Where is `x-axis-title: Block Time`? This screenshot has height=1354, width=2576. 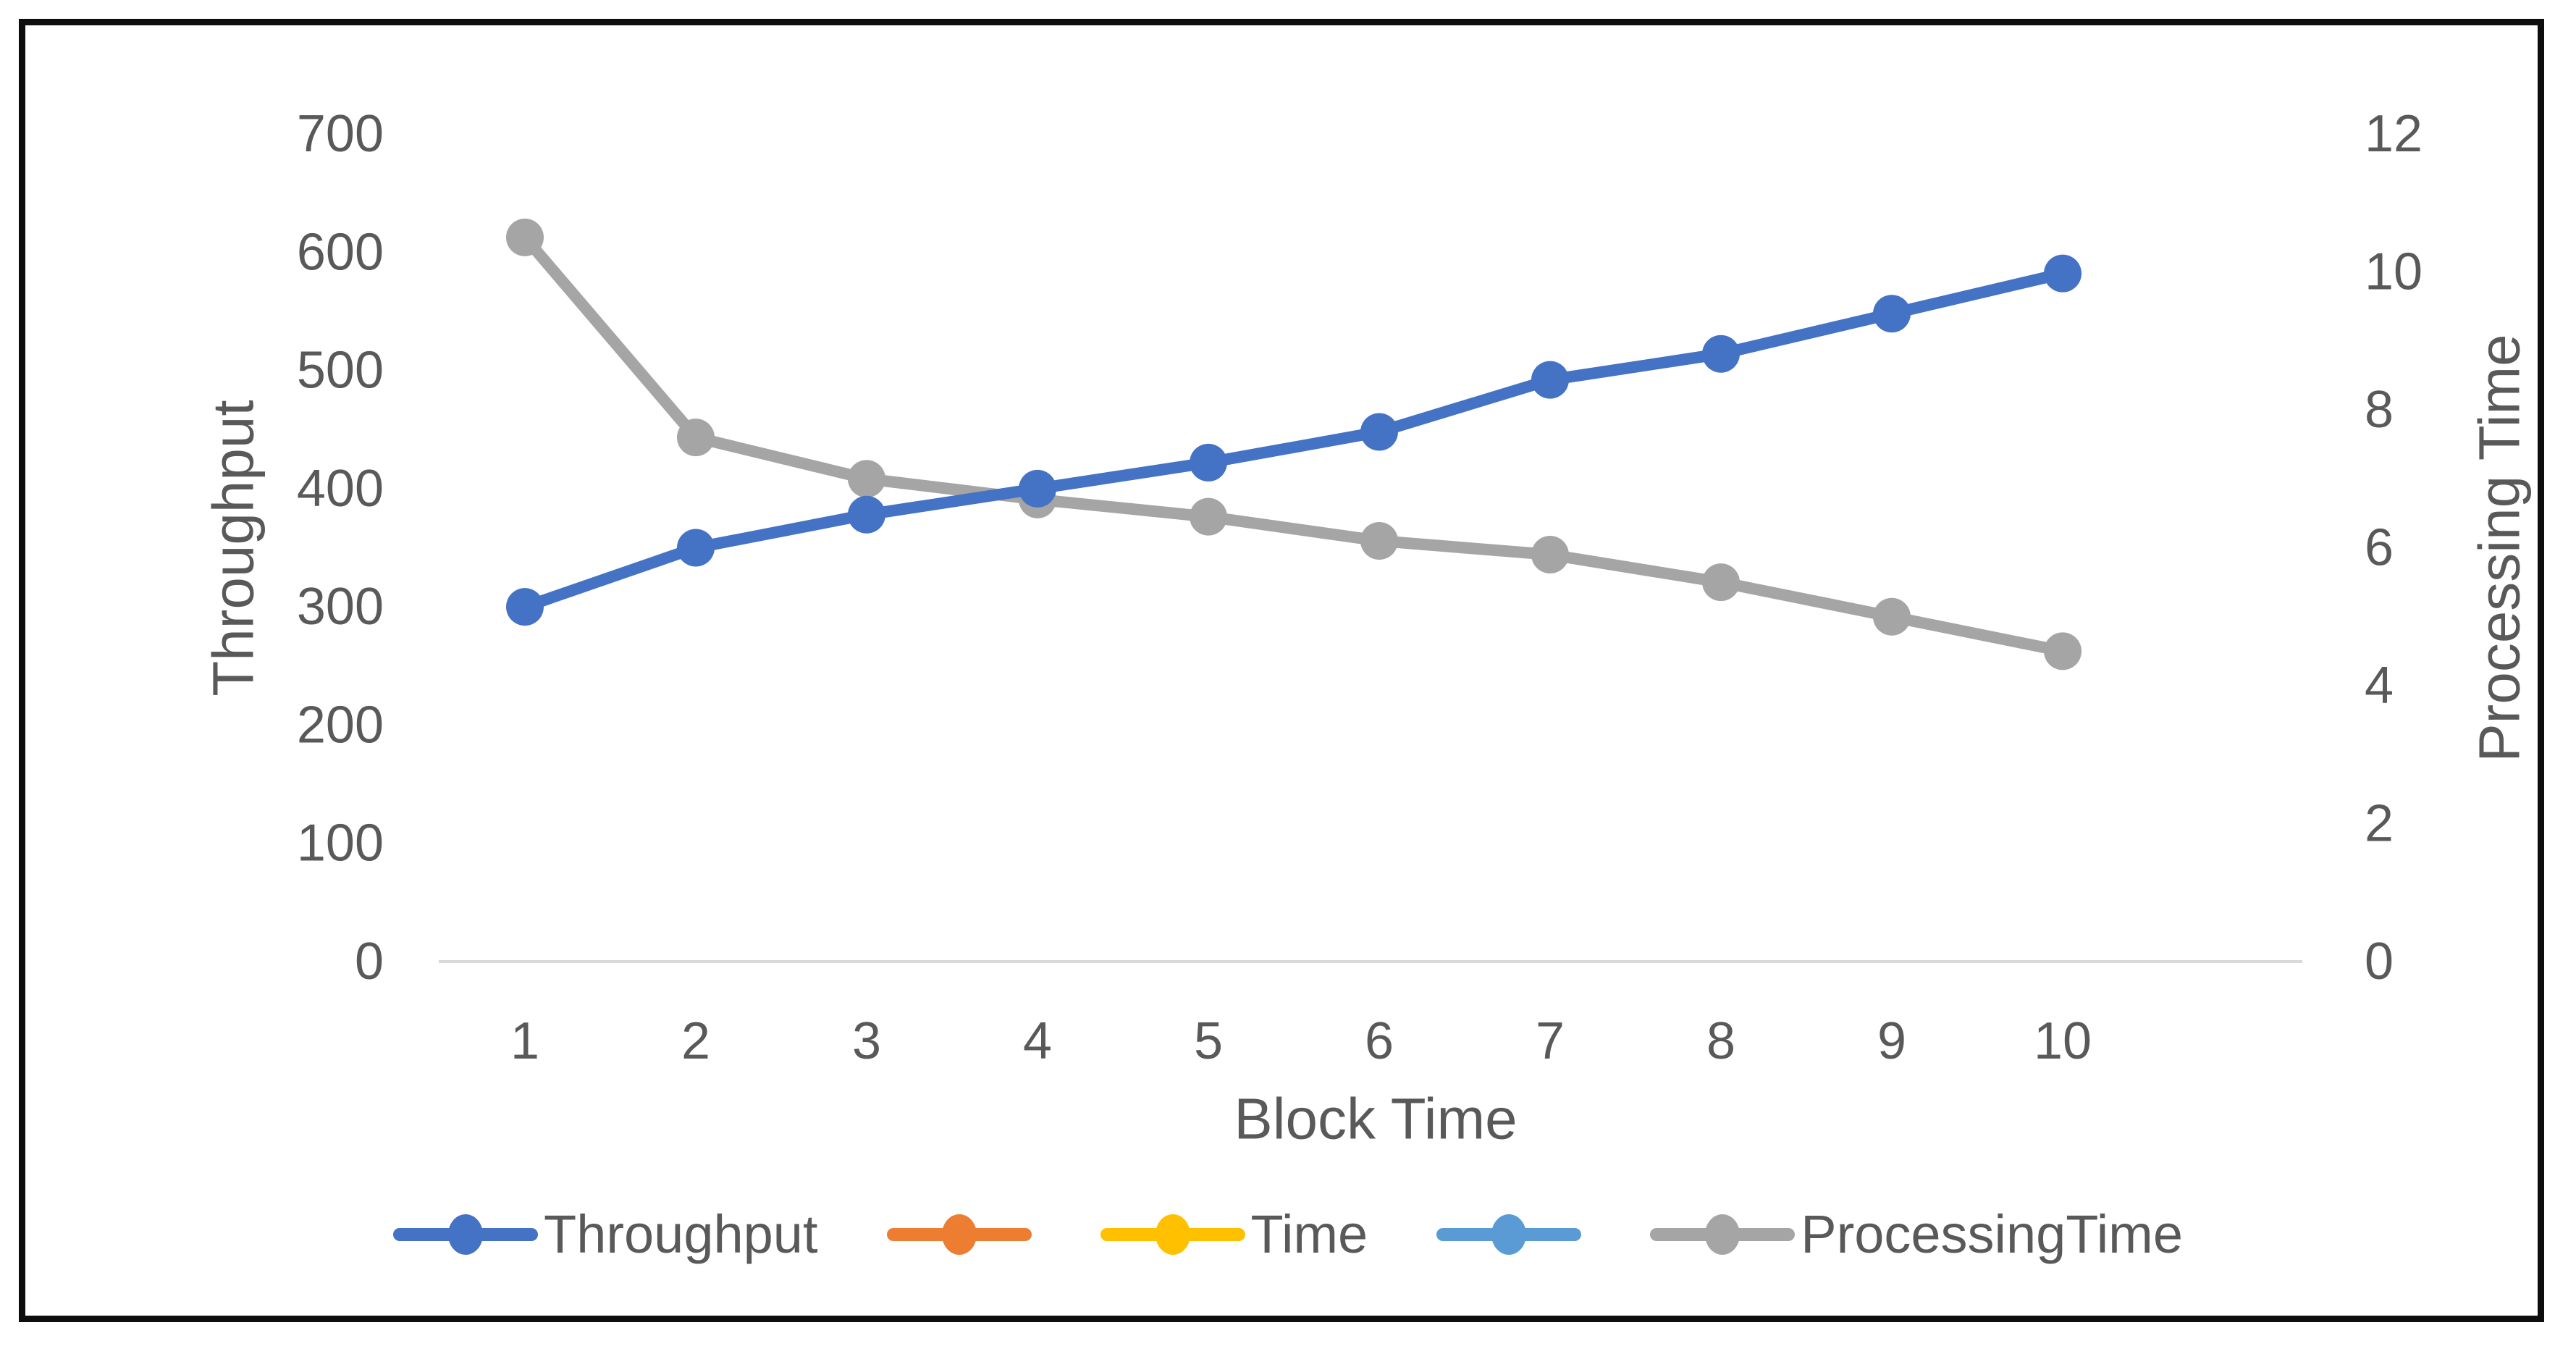
x-axis-title: Block Time is located at coordinates (1375, 1119).